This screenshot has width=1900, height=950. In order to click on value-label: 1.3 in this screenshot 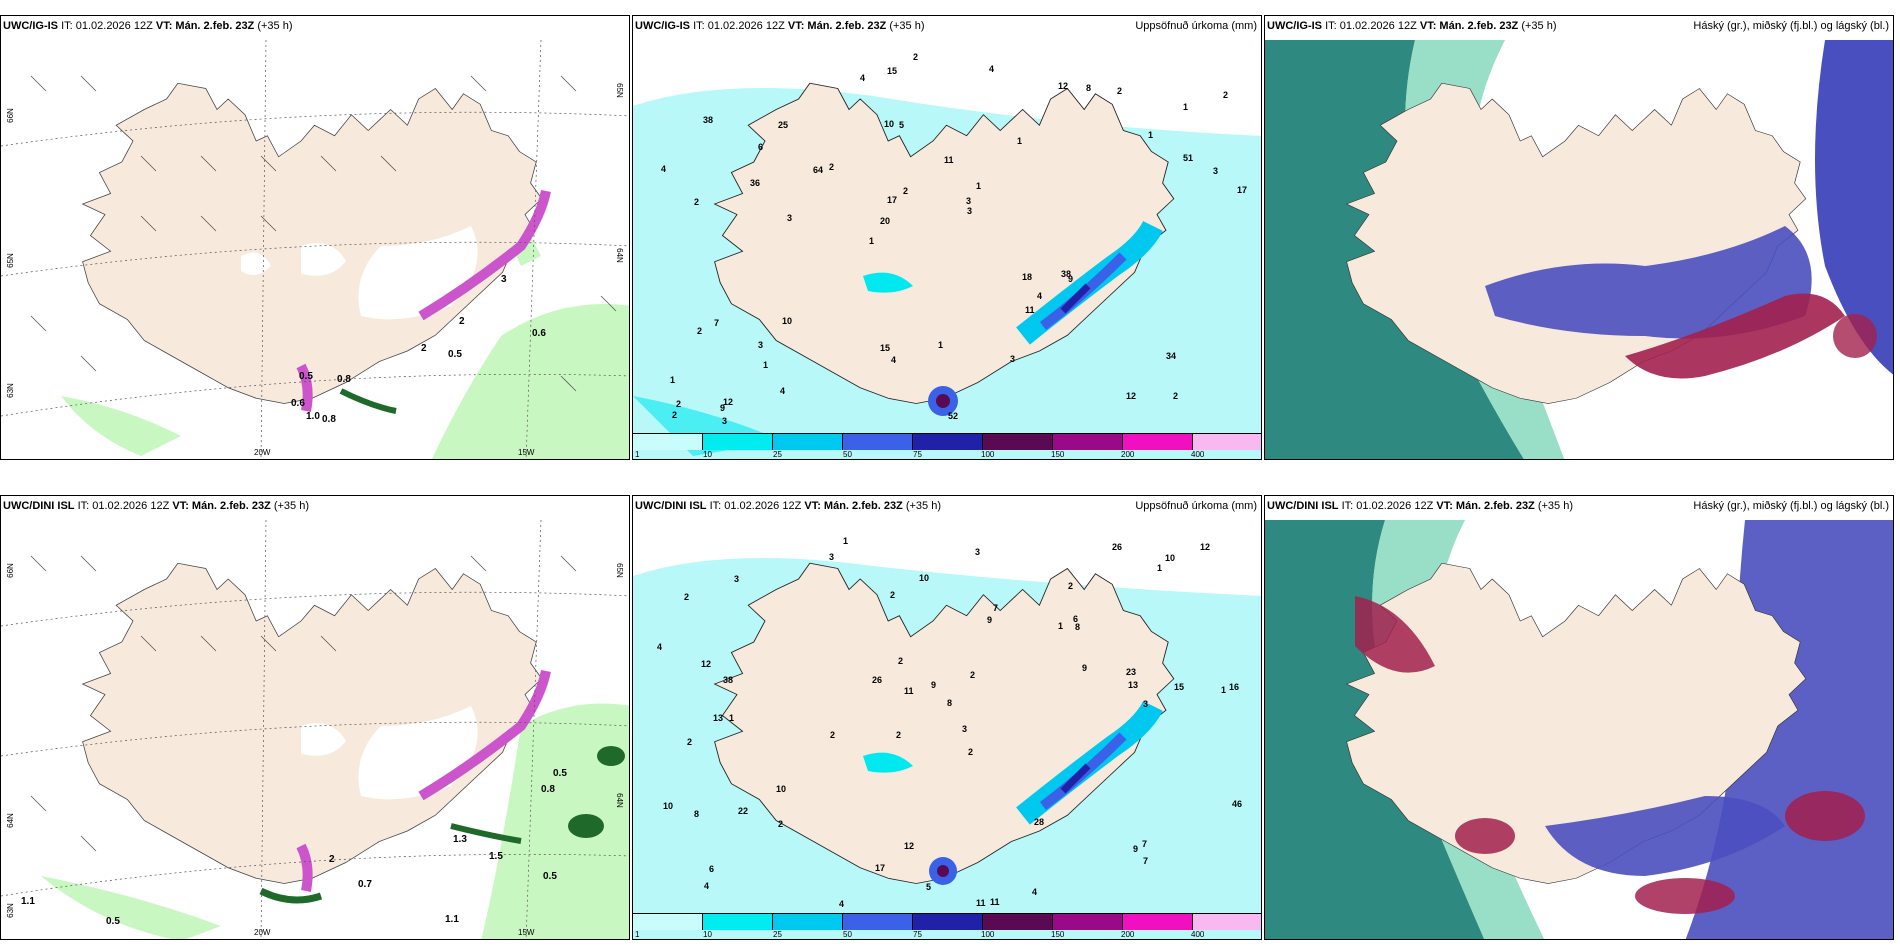, I will do `click(460, 839)`.